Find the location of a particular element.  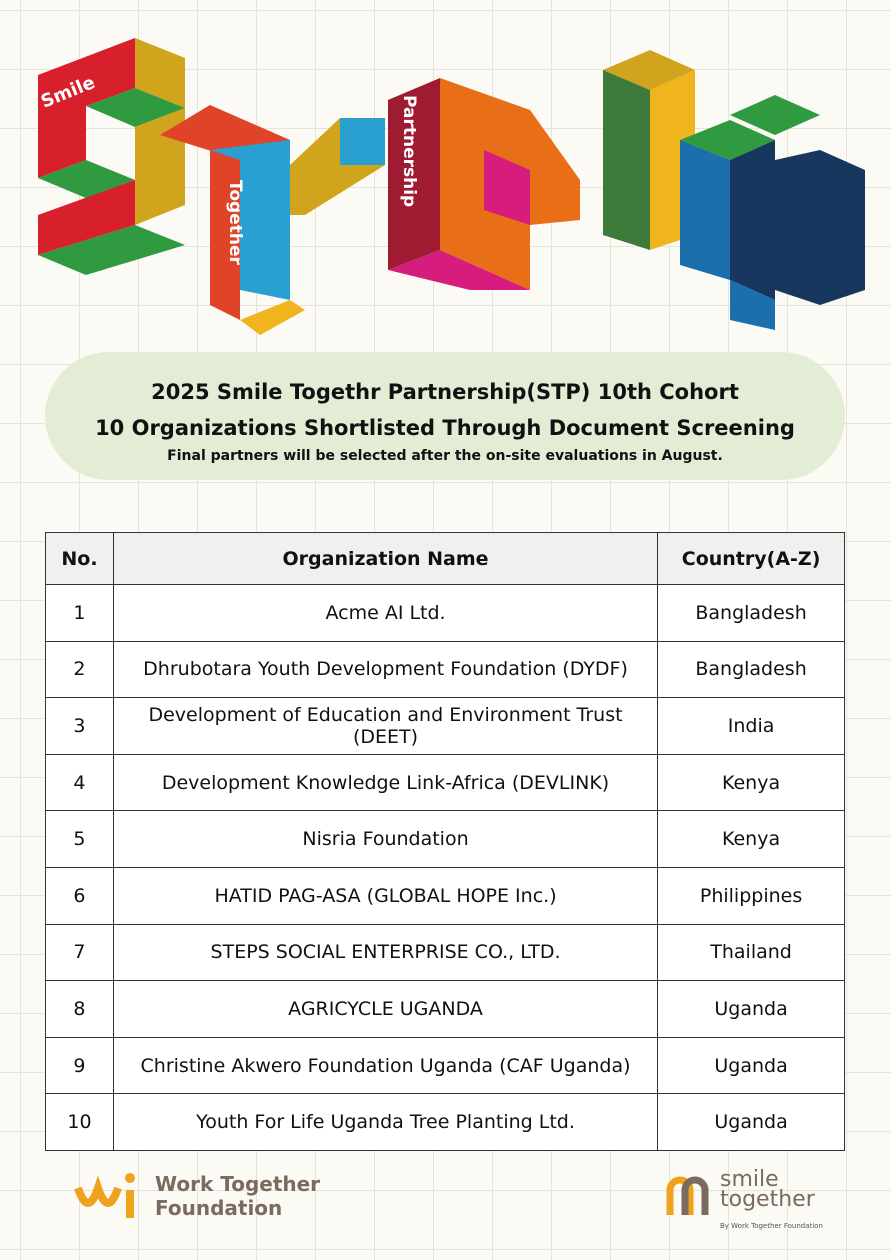

hero-word: Partnership is located at coordinates (409, 151).